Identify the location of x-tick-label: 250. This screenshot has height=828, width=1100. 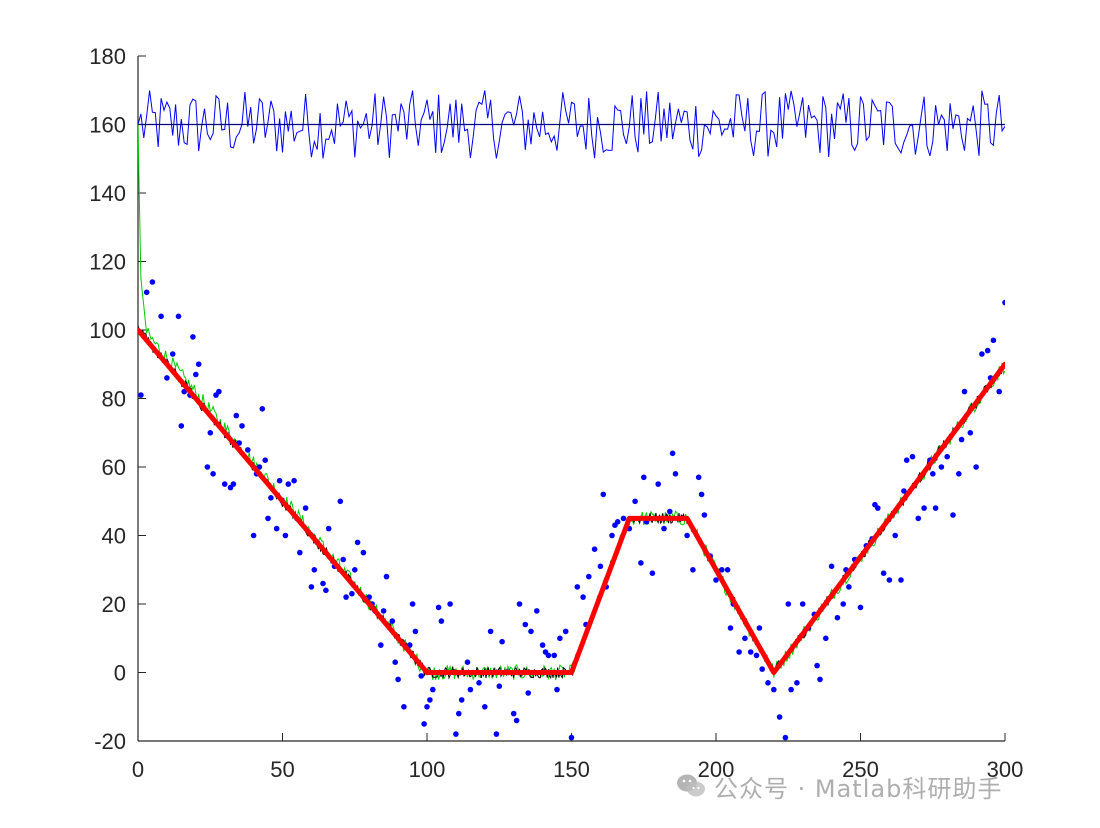
(860, 769).